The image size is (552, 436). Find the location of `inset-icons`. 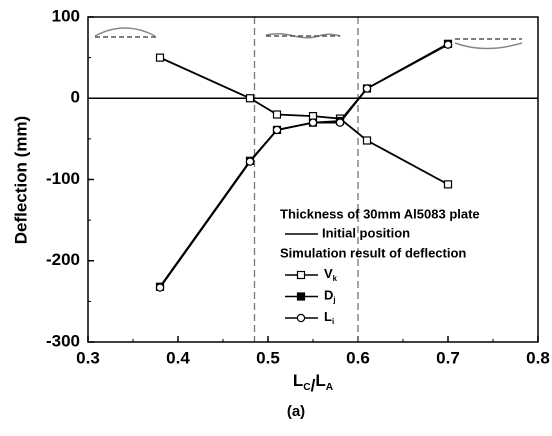

inset-icons is located at coordinates (308, 38).